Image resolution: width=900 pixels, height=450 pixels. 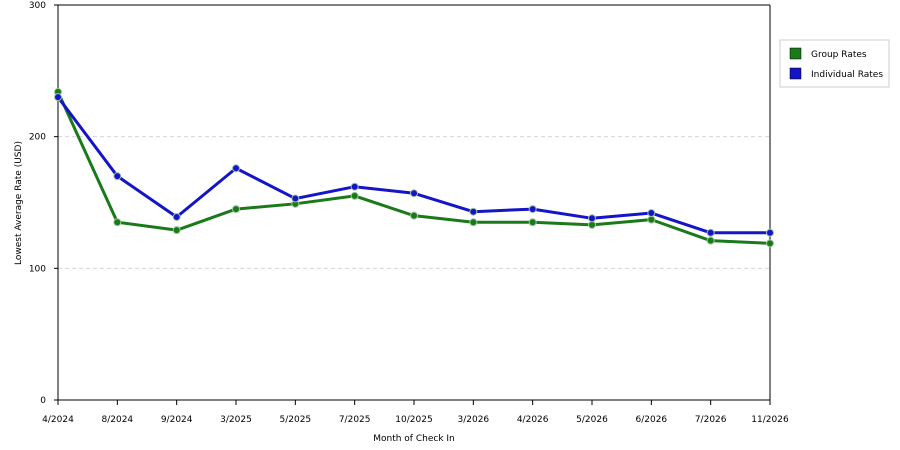 I want to click on y-tick-label: 300, so click(x=37, y=6).